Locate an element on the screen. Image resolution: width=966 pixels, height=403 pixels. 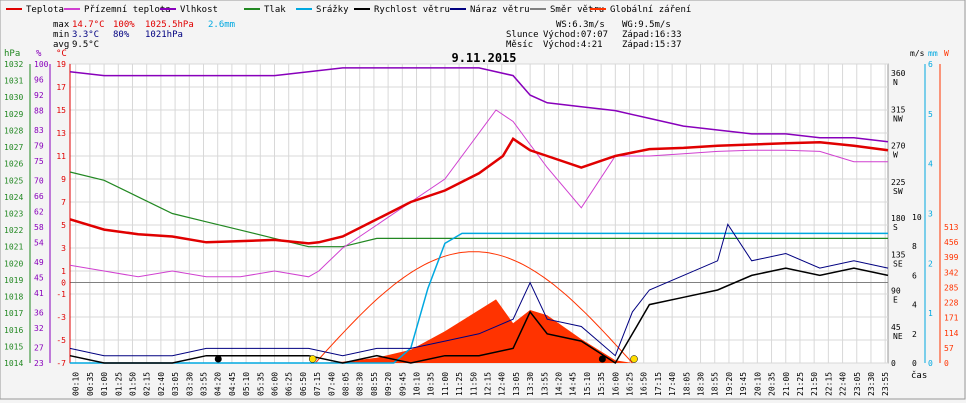
x-tick-label: 21:50 is located at coordinates (814, 384).